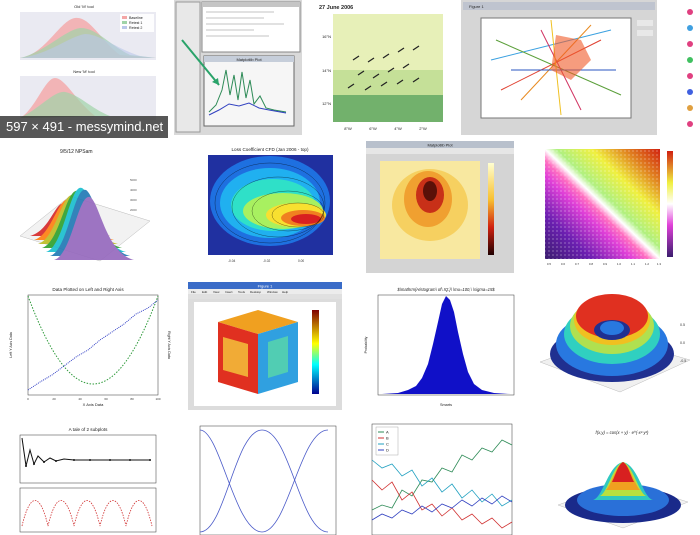 Image resolution: width=700 pixels, height=535 pixels. I want to click on dual-xtick-1: 0, so click(28, 399).